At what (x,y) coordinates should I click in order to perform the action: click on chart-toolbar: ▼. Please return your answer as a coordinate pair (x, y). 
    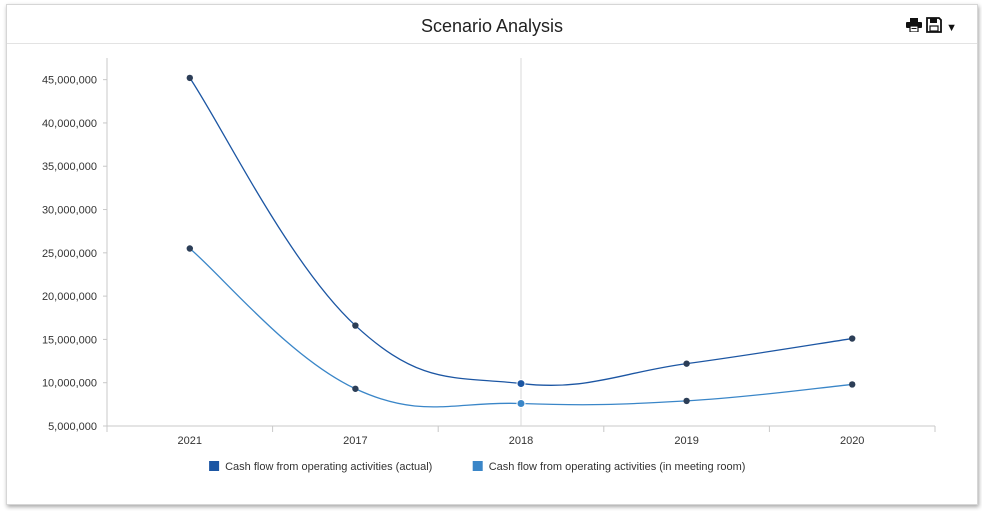
    Looking at the image, I should click on (931, 27).